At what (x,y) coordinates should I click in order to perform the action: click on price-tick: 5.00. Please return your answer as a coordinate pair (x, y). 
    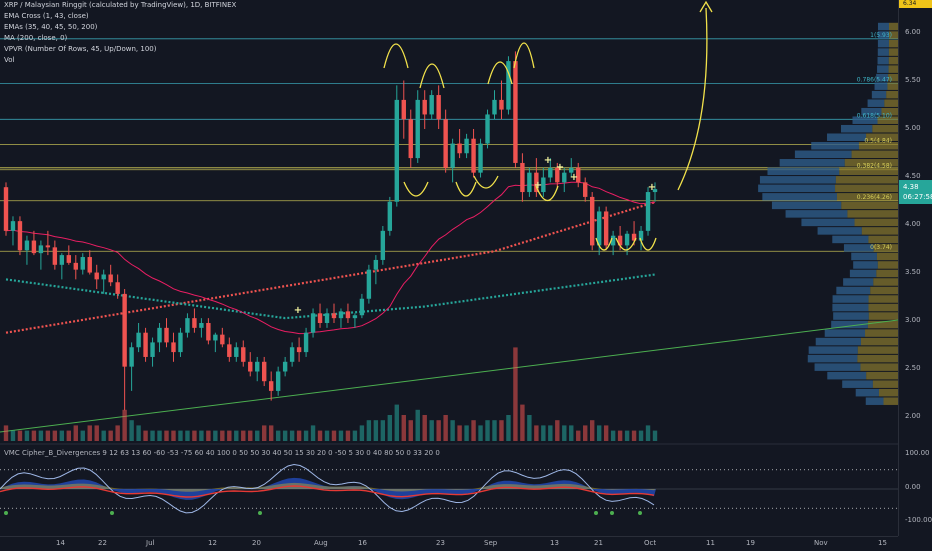
    Looking at the image, I should click on (913, 128).